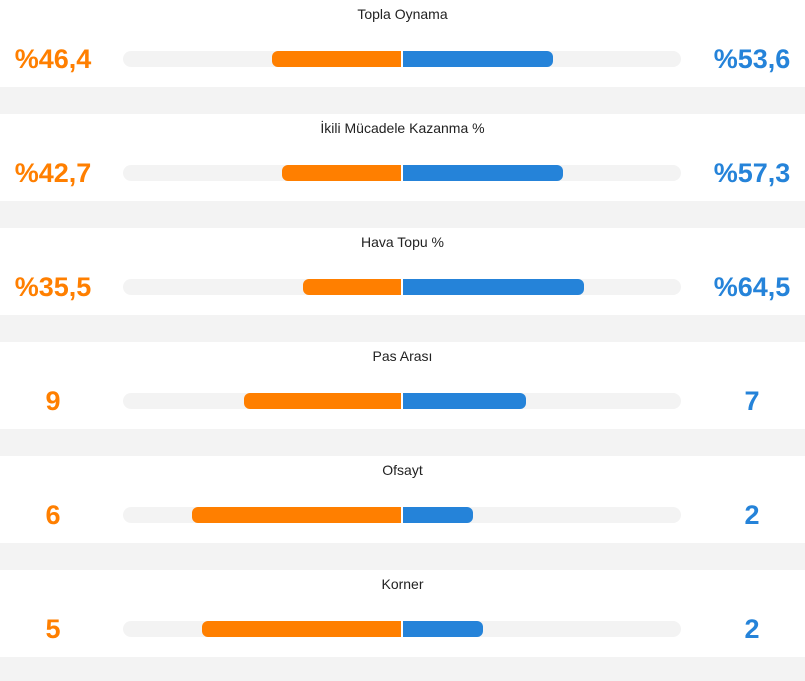 The width and height of the screenshot is (805, 681). I want to click on home-value: %35,5, so click(53, 287).